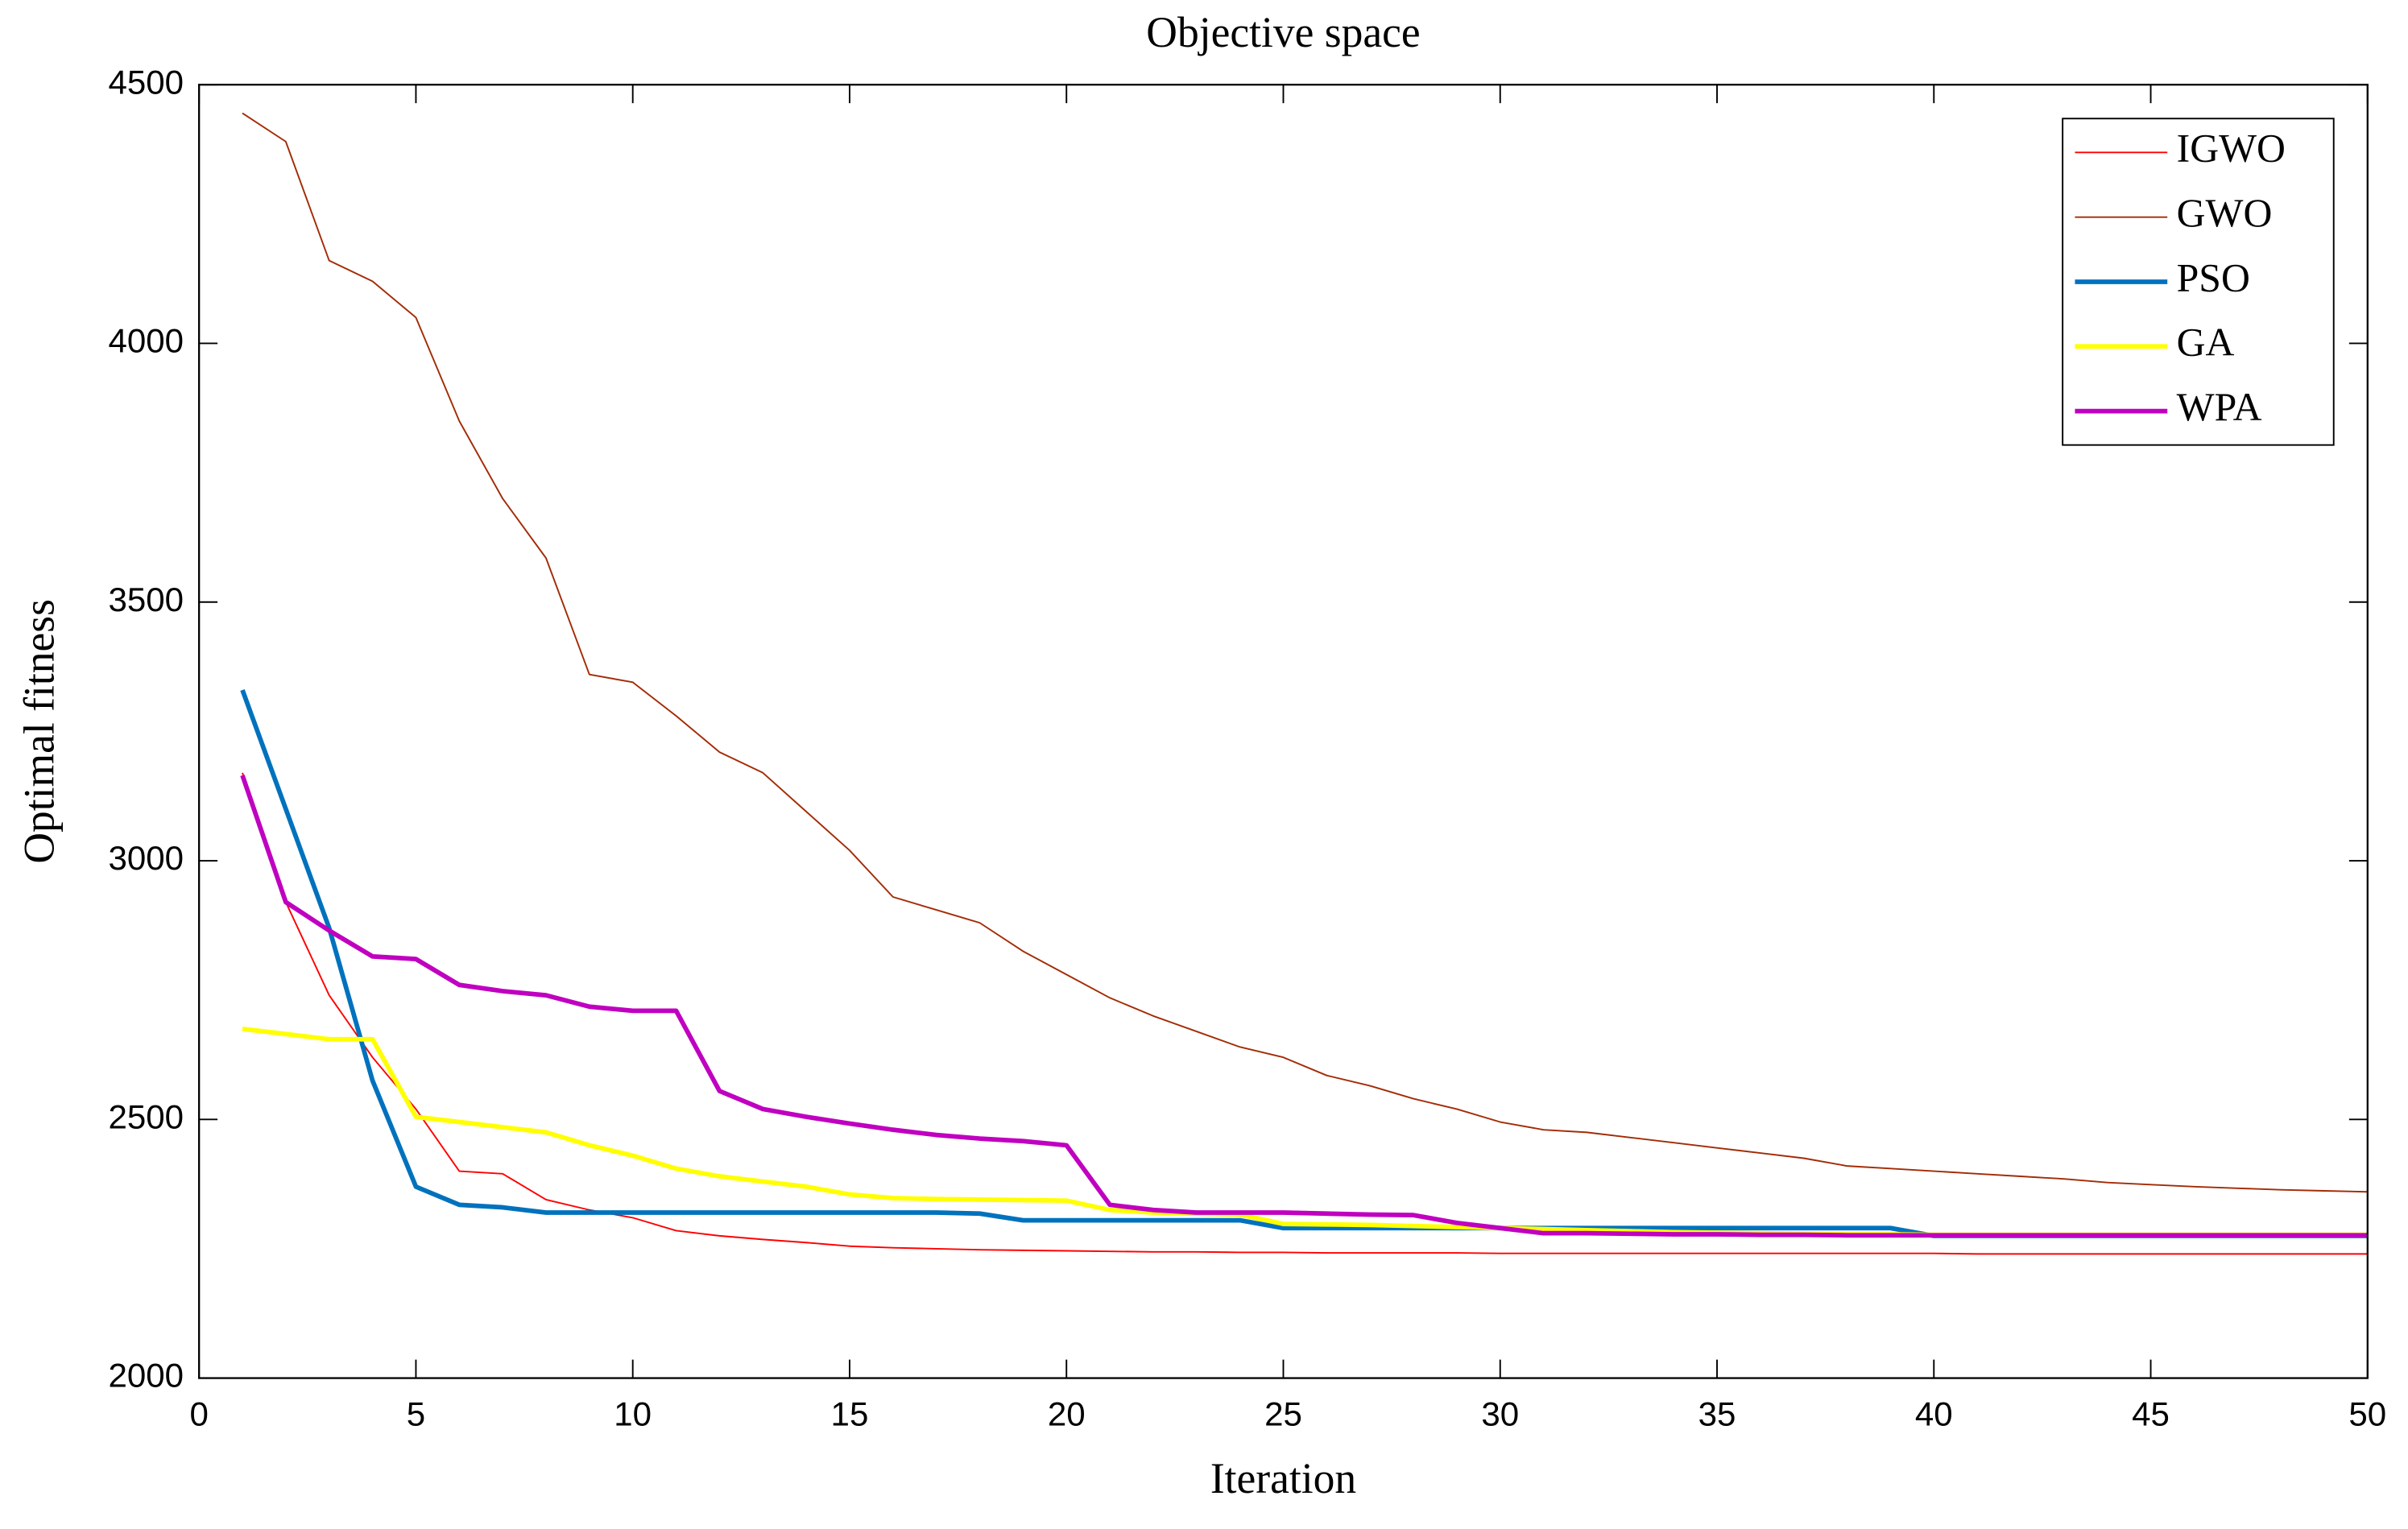 Image resolution: width=2408 pixels, height=1529 pixels. I want to click on y-tick-label: 3500, so click(146, 599).